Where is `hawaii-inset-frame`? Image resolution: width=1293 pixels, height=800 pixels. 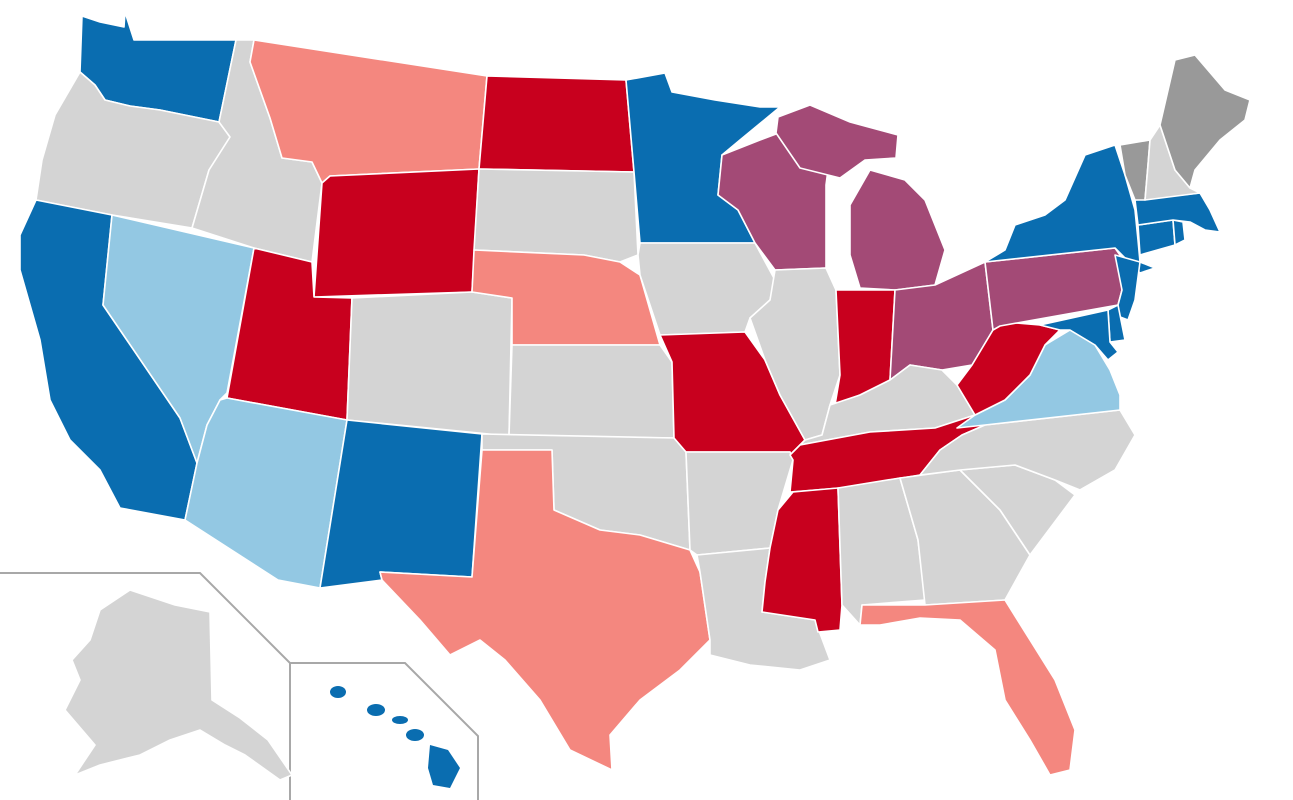 hawaii-inset-frame is located at coordinates (384, 731).